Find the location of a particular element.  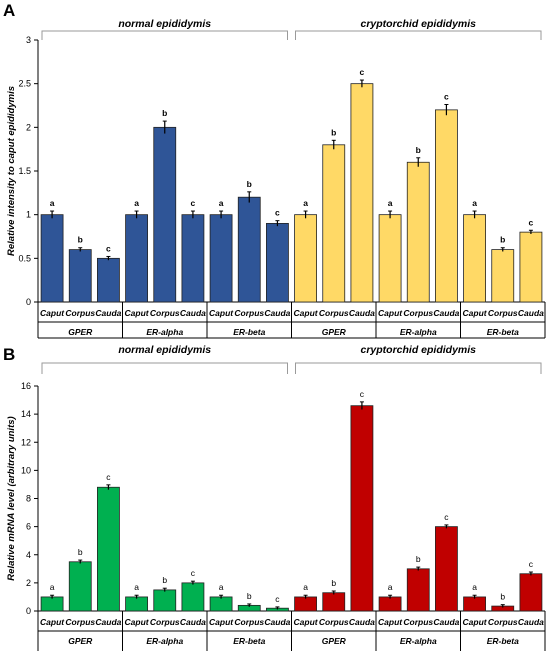

y-tick-label: 16 is located at coordinates (26, 386).